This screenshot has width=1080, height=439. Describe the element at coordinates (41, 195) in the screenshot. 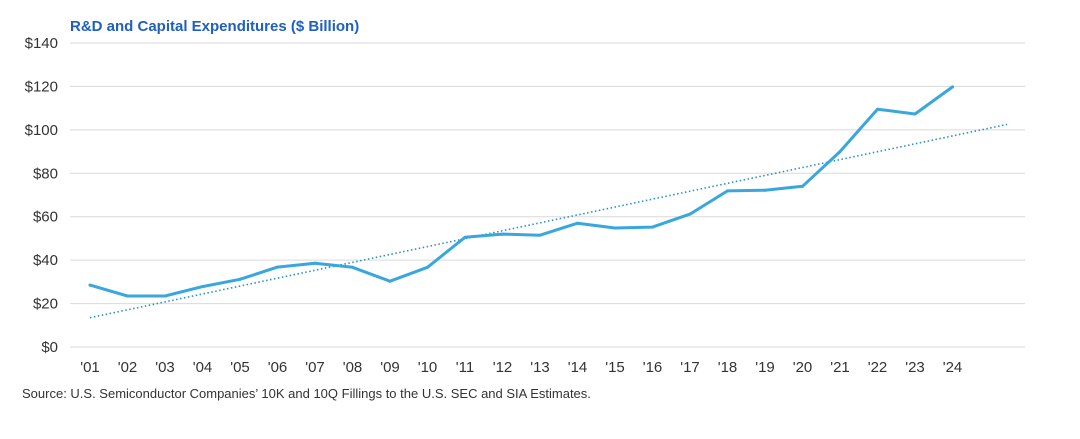

I see `y-axis: $0 $20 $40 $60 $80 $100 $120 $140` at that location.